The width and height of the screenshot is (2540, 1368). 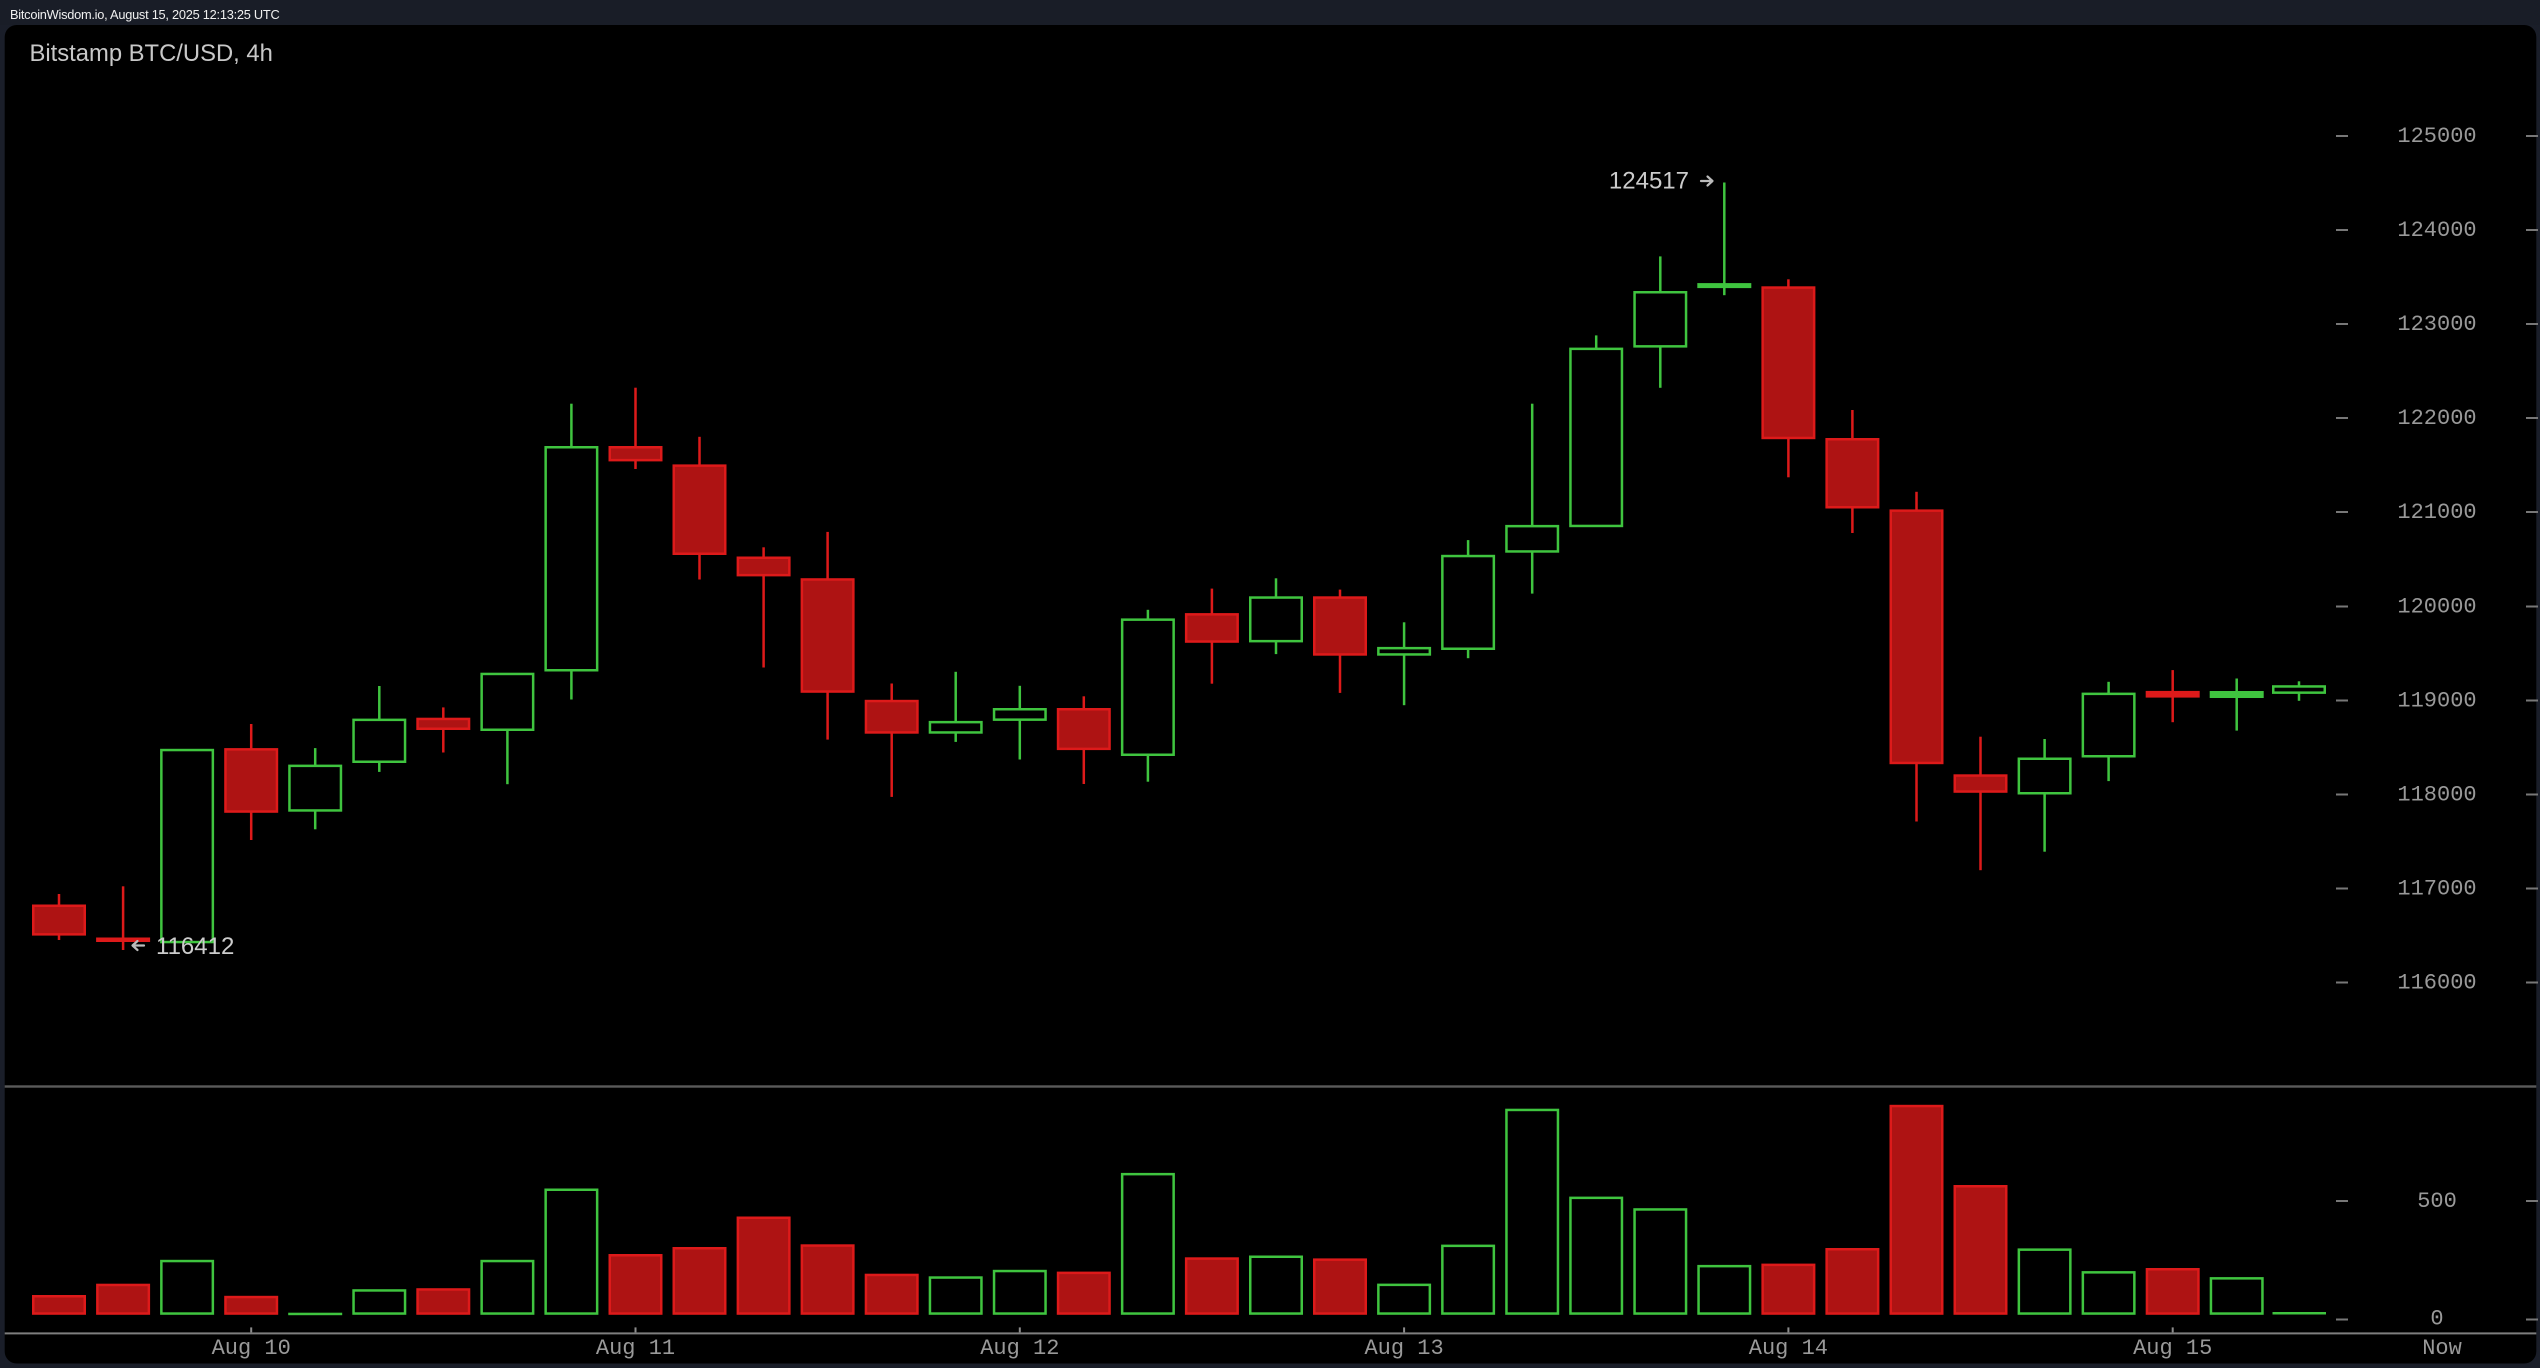 What do you see at coordinates (2436, 324) in the screenshot?
I see `svg-text: 123000` at bounding box center [2436, 324].